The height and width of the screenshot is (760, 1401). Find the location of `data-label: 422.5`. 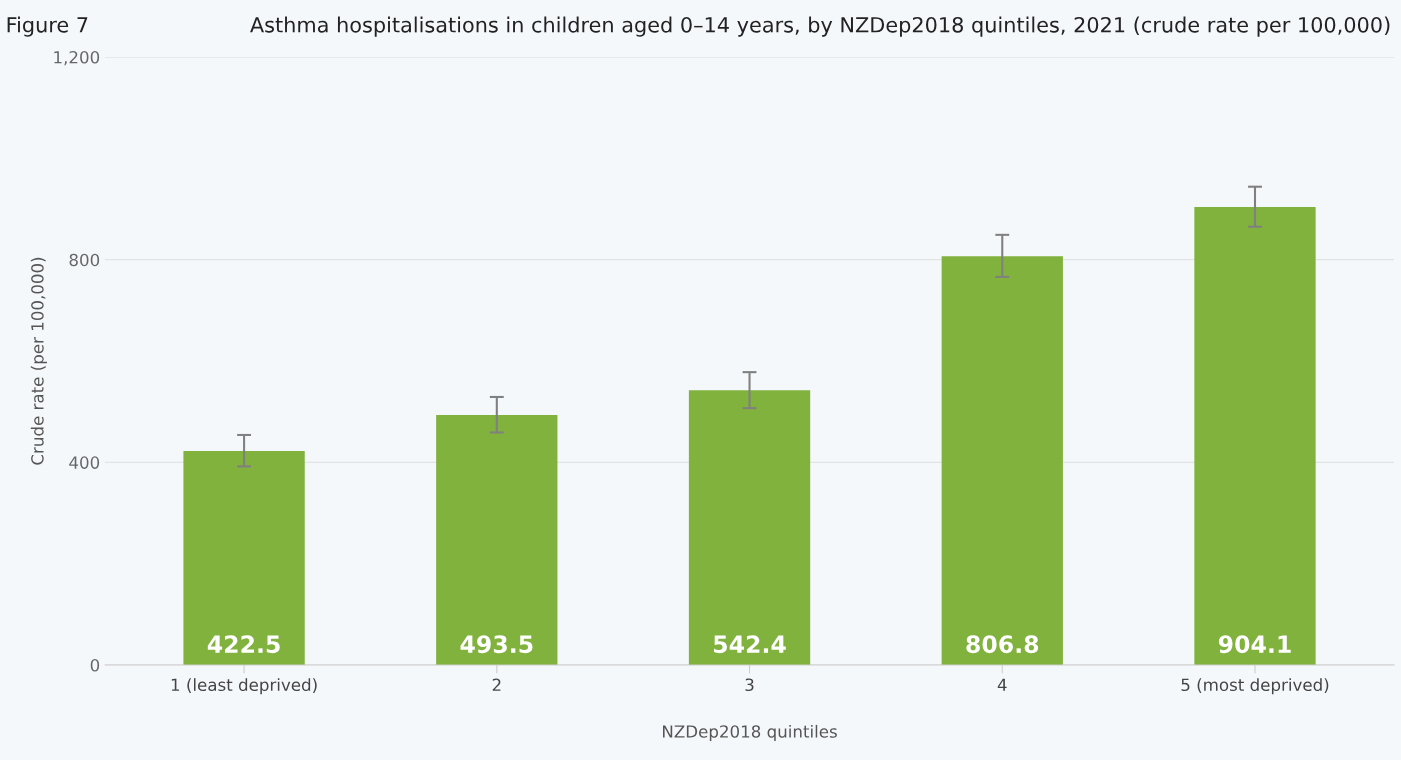

data-label: 422.5 is located at coordinates (243, 644).